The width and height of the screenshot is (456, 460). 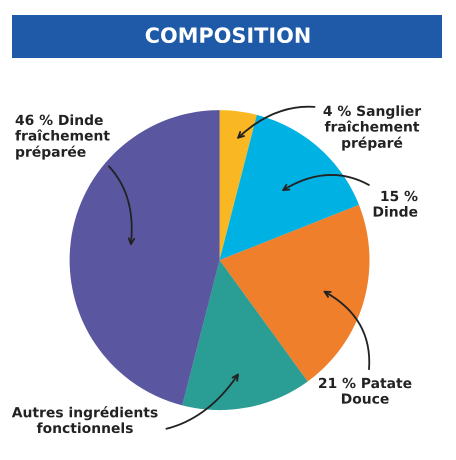 What do you see at coordinates (396, 203) in the screenshot?
I see `slice-label: 15 % Dinde` at bounding box center [396, 203].